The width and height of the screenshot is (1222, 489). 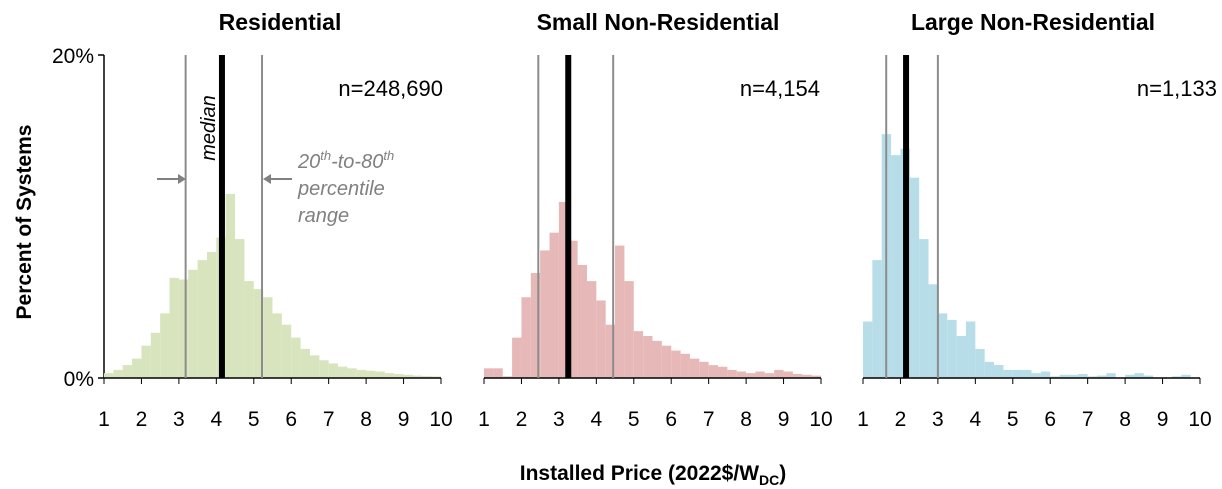 I want to click on sample-size-label: n=4,154, so click(x=780, y=88).